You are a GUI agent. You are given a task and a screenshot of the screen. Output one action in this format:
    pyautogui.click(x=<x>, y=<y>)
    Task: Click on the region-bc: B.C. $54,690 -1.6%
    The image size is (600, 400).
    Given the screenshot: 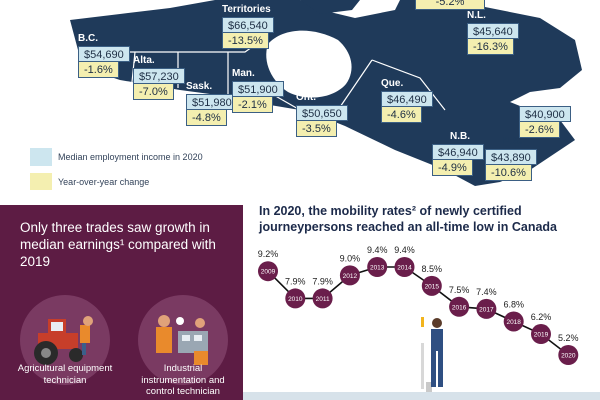 What is the action you would take?
    pyautogui.click(x=104, y=55)
    